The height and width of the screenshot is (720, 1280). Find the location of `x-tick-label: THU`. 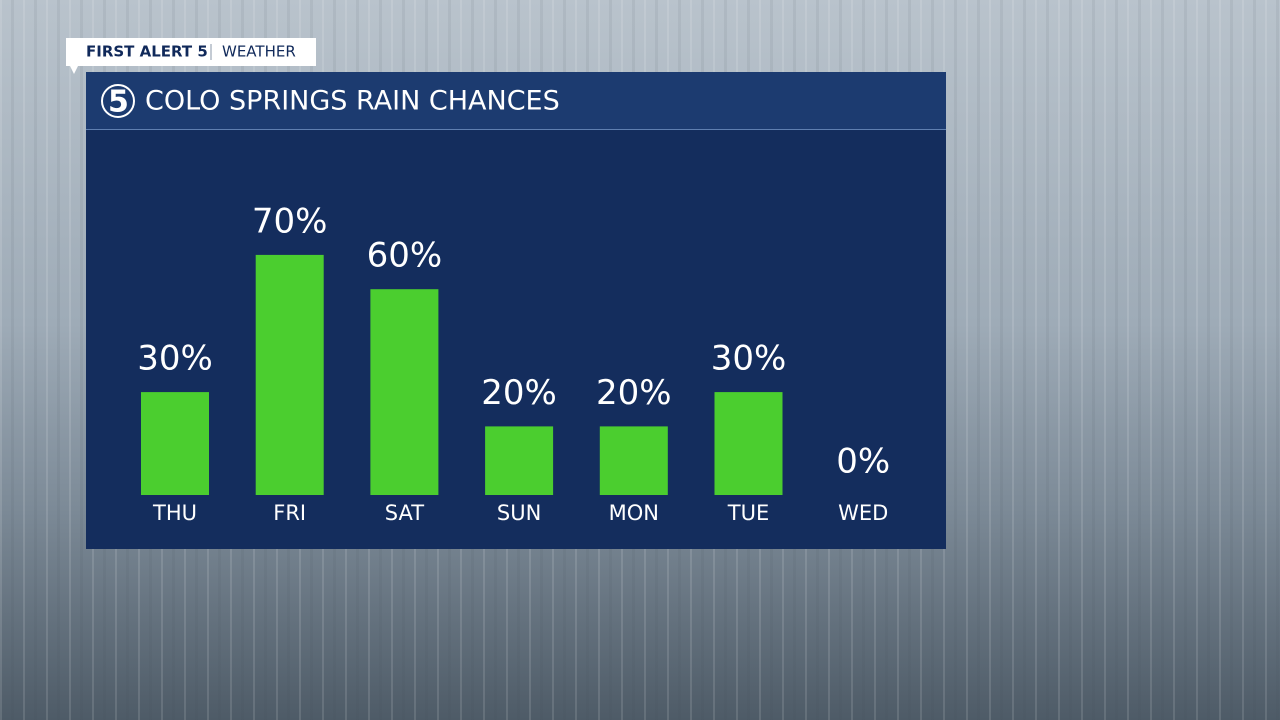

x-tick-label: THU is located at coordinates (174, 513).